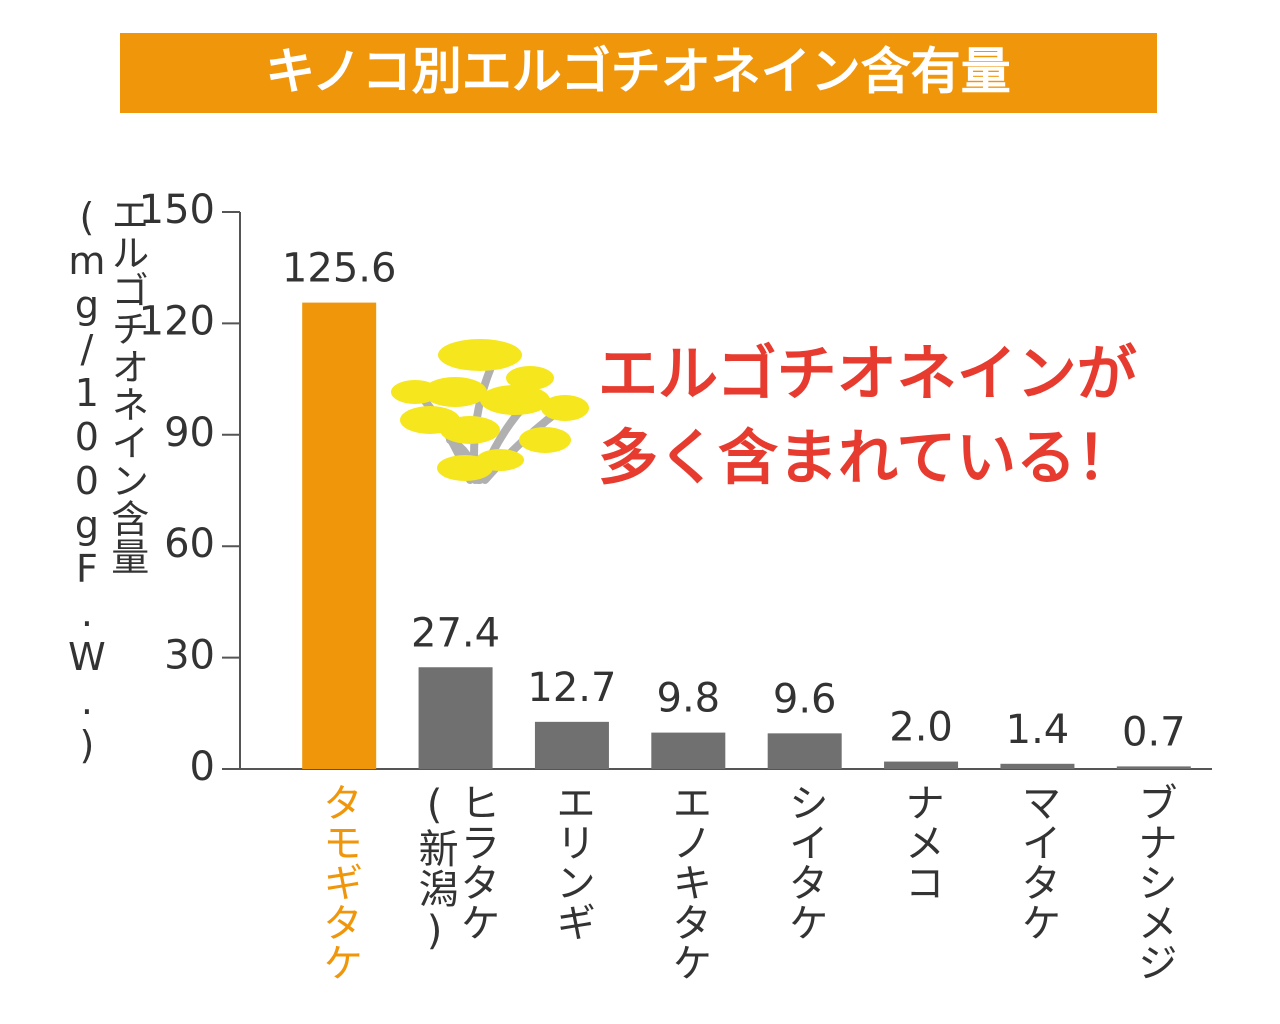  I want to click on value-label: 2.0, so click(921, 728).